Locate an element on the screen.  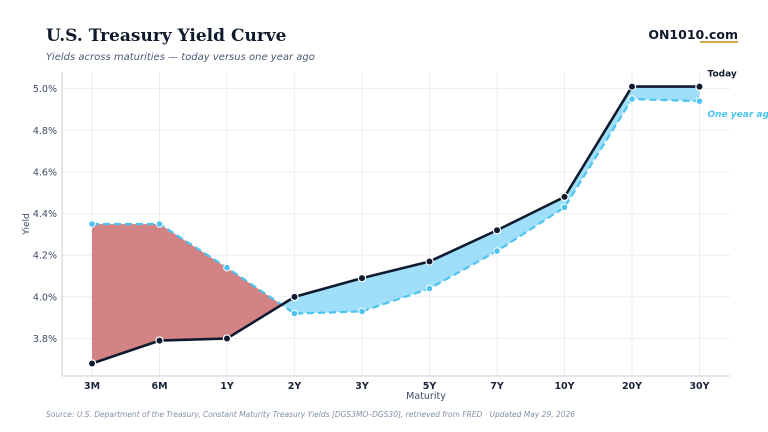
x-tick-label: 30Y is located at coordinates (699, 386).